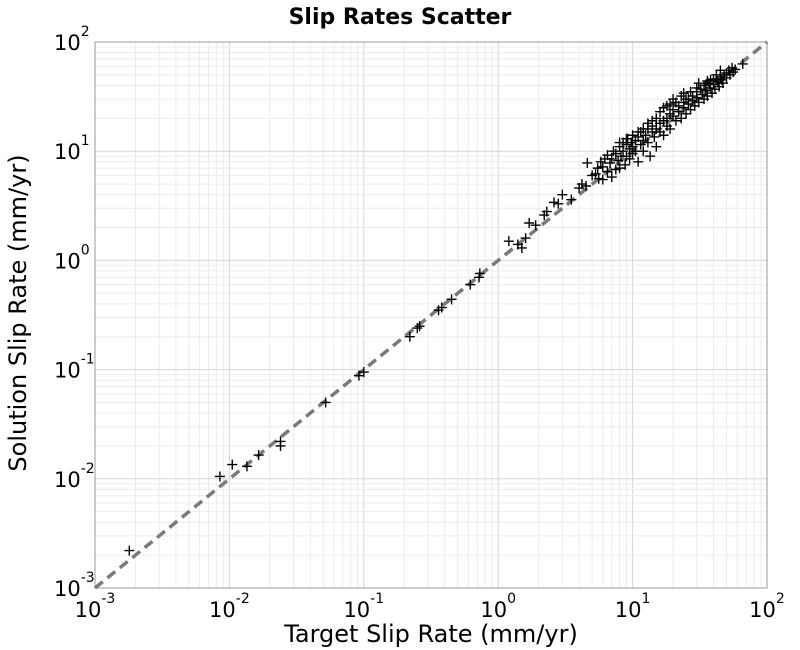  Describe the element at coordinates (95, 606) in the screenshot. I see `x-tick-label: 10⁻³` at that location.